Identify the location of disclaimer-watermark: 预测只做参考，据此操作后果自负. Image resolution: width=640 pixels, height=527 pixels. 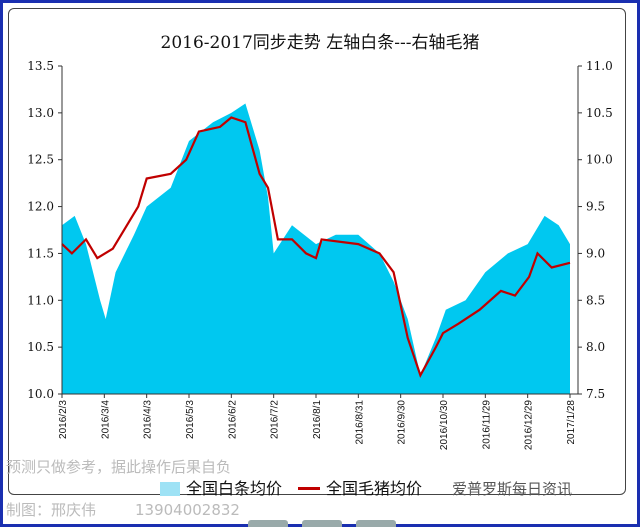
(119, 467).